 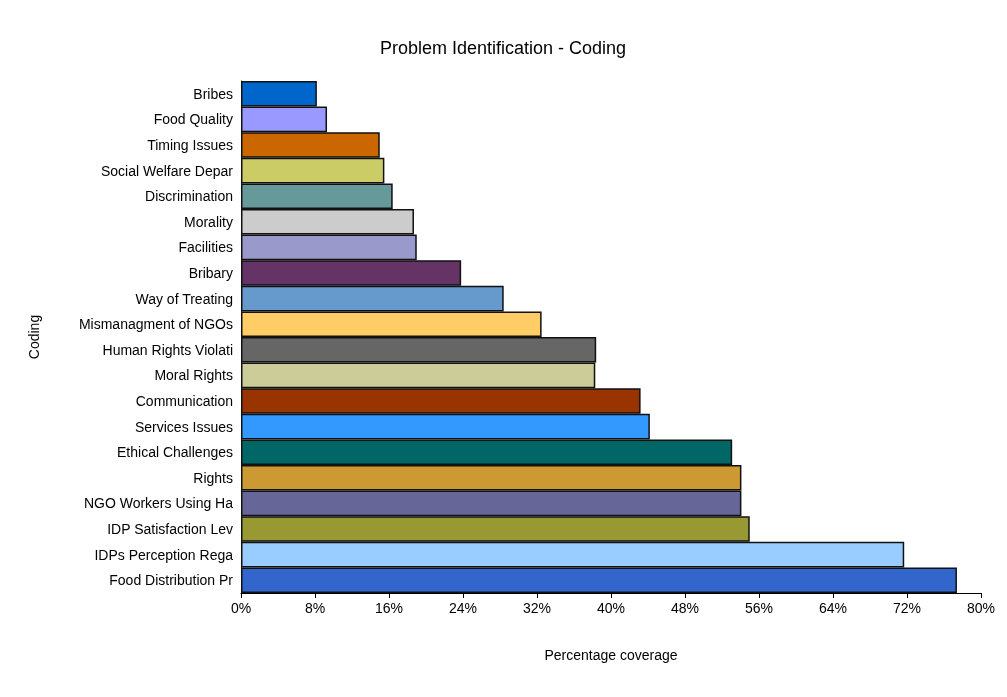 What do you see at coordinates (190, 145) in the screenshot?
I see `y-tick-label: Timing Issues` at bounding box center [190, 145].